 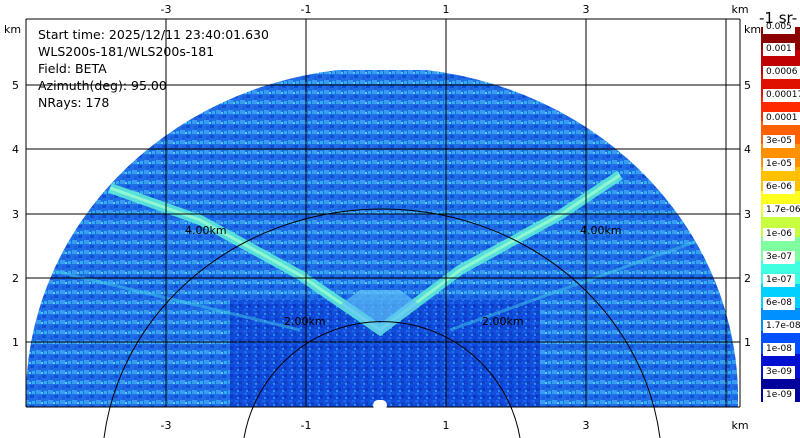 What do you see at coordinates (778, 18) in the screenshot?
I see `colorbar-title: -1 sr-` at bounding box center [778, 18].